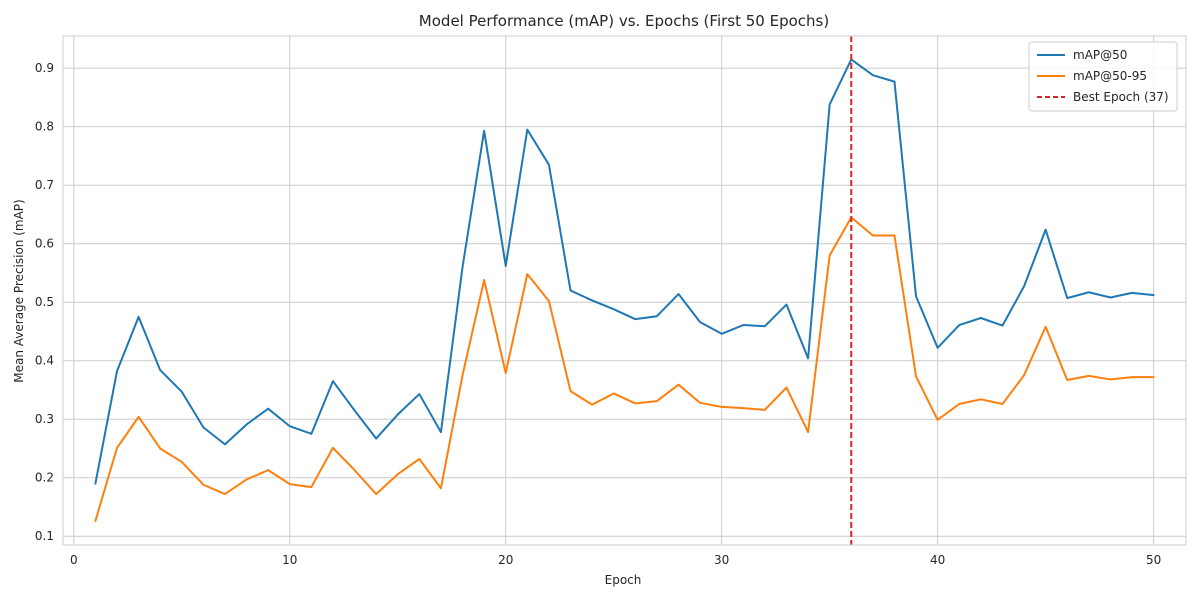  What do you see at coordinates (1110, 76) in the screenshot?
I see `legend-label: mAP@50-95` at bounding box center [1110, 76].